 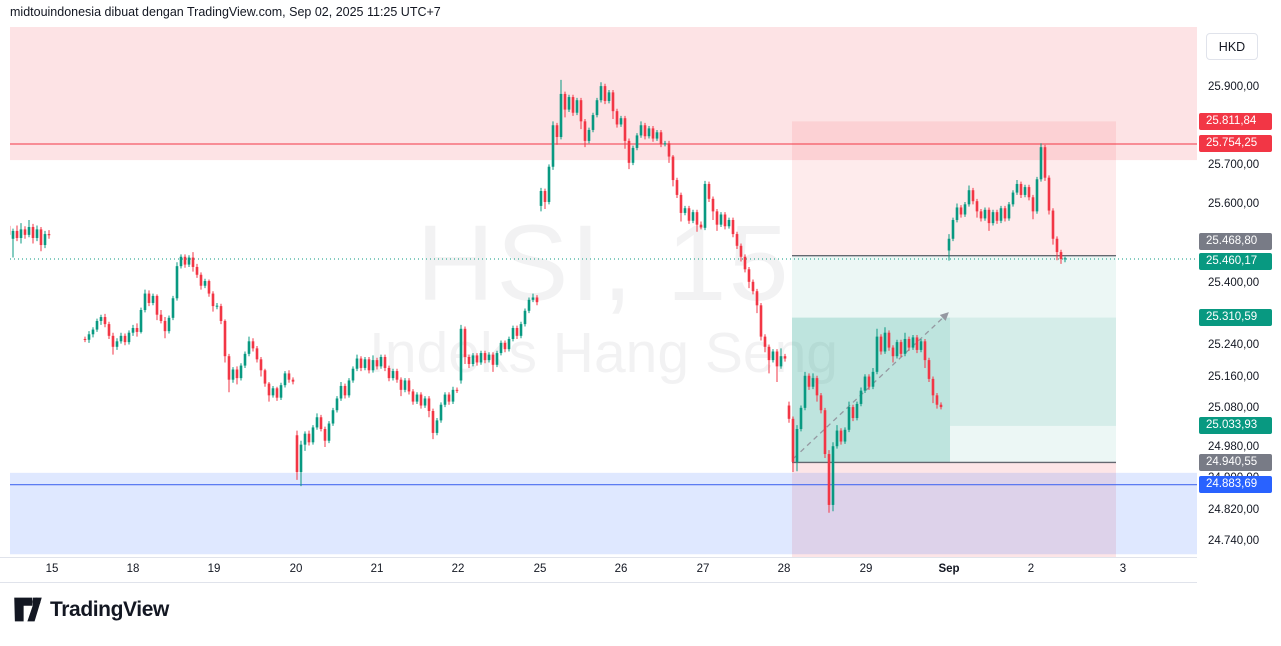 I want to click on price-tick-label: 25.700,00, so click(x=1234, y=165).